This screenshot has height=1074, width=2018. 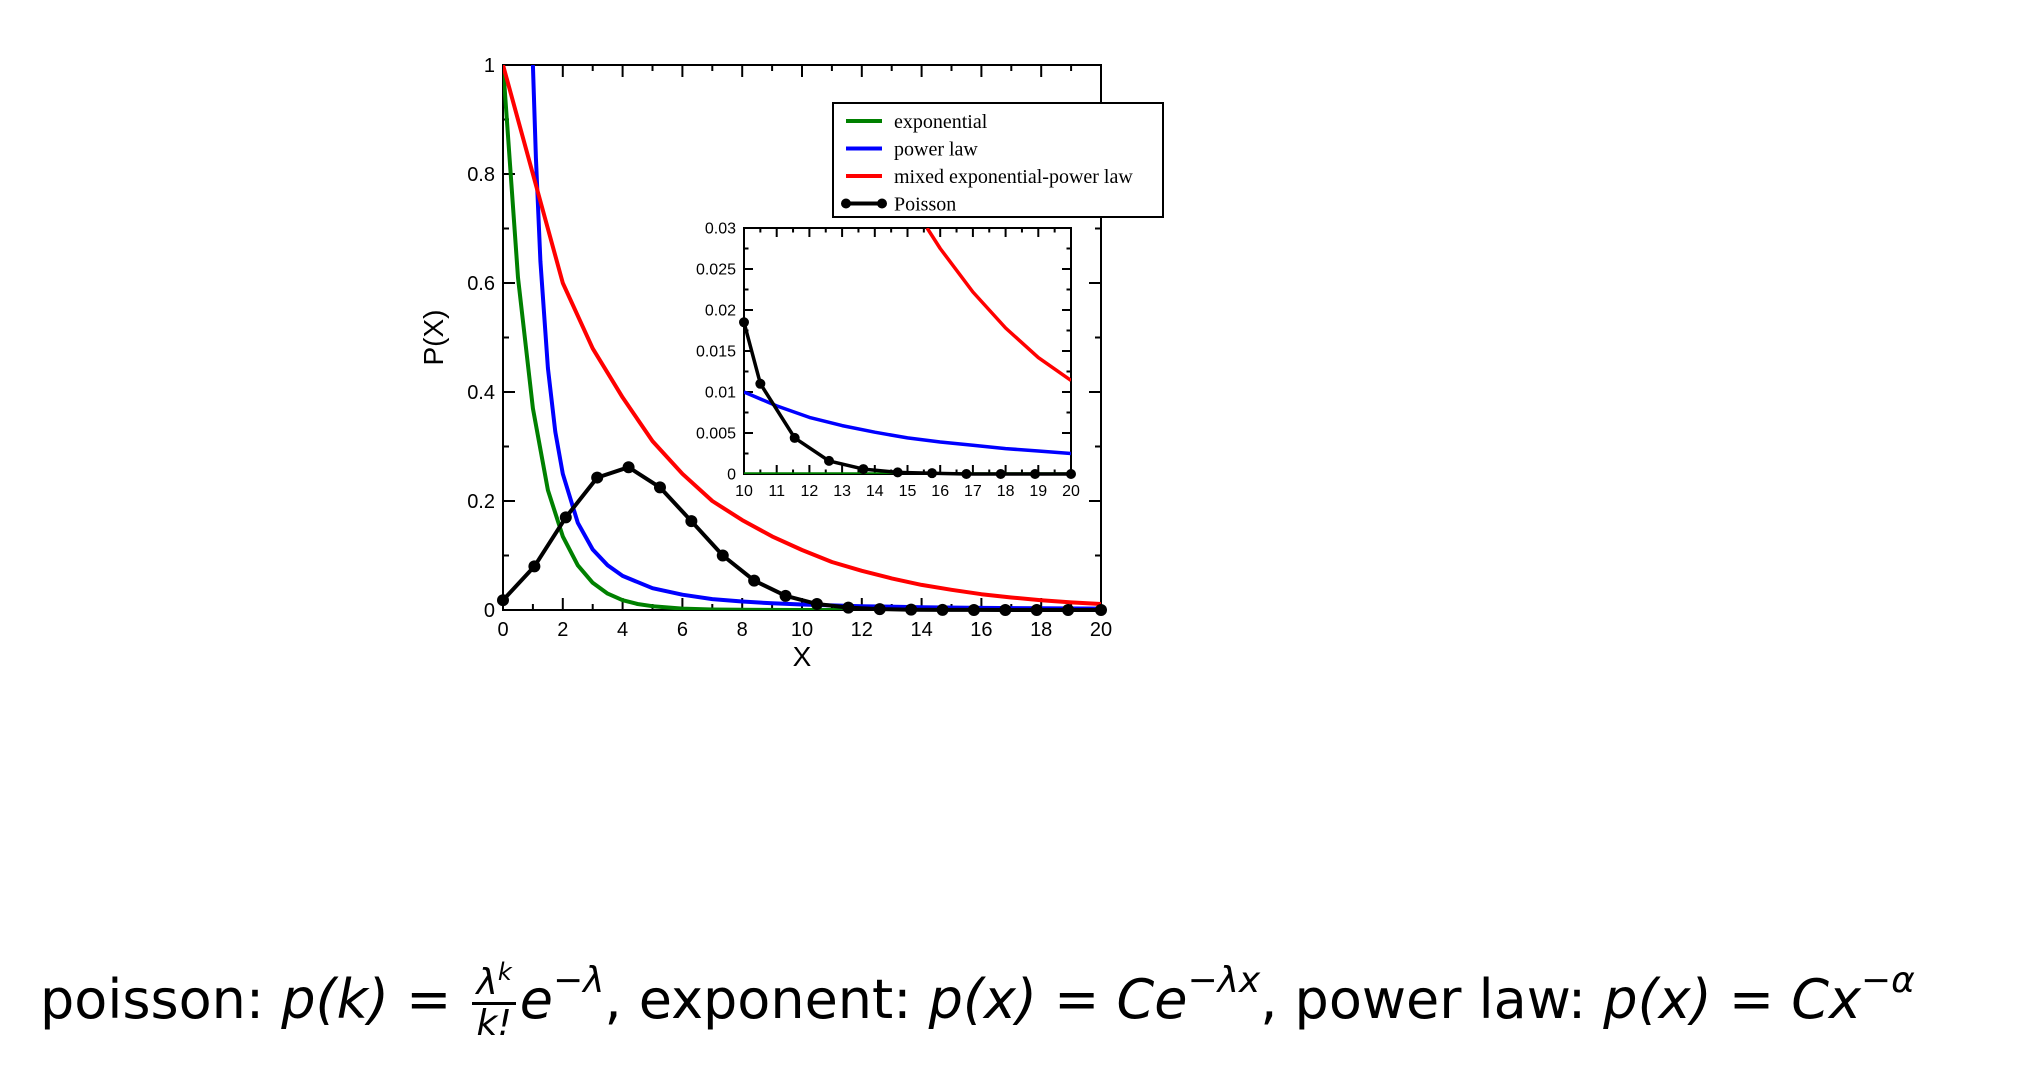 I want to click on main-xtick-label: 8, so click(x=742, y=630).